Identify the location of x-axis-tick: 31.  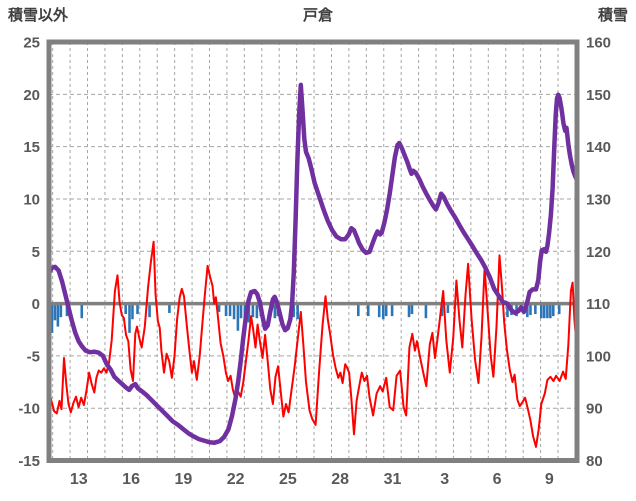
(393, 479).